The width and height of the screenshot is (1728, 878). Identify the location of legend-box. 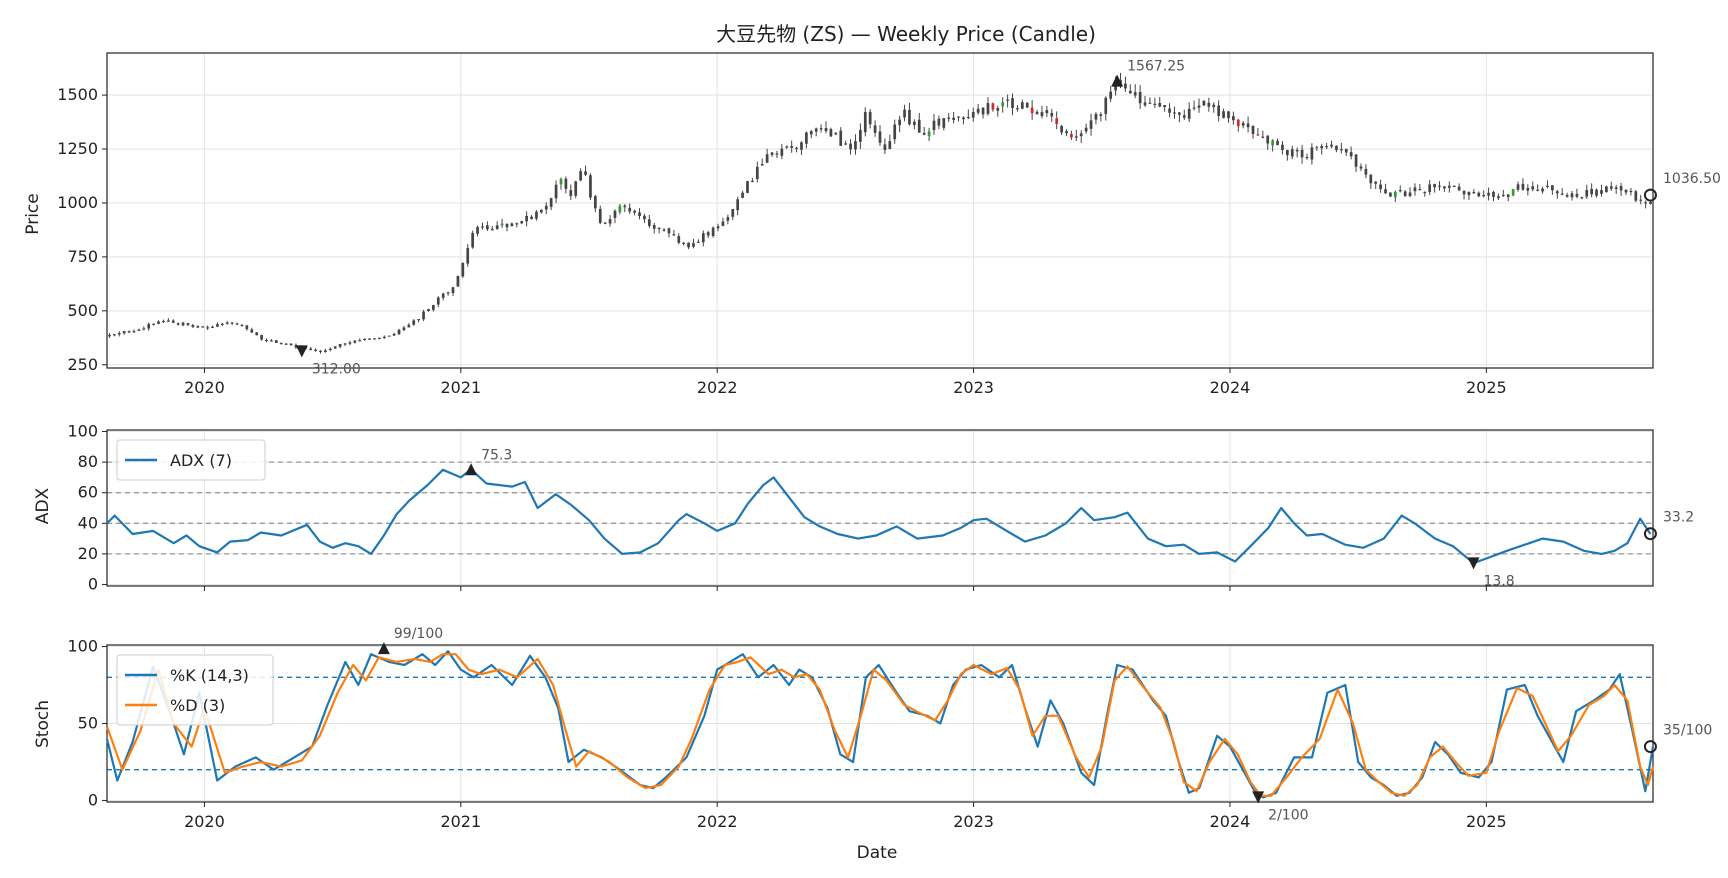
(191, 460).